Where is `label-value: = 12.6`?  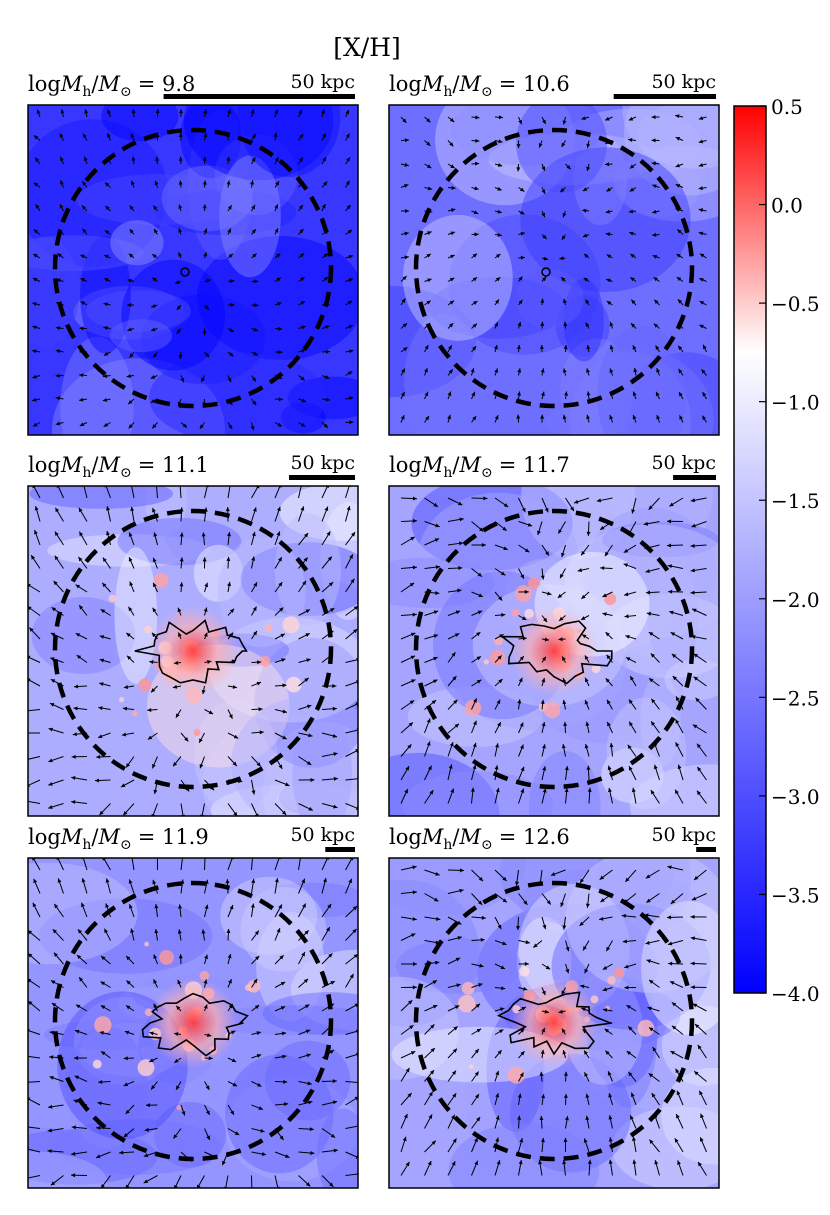
label-value: = 12.6 is located at coordinates (534, 837).